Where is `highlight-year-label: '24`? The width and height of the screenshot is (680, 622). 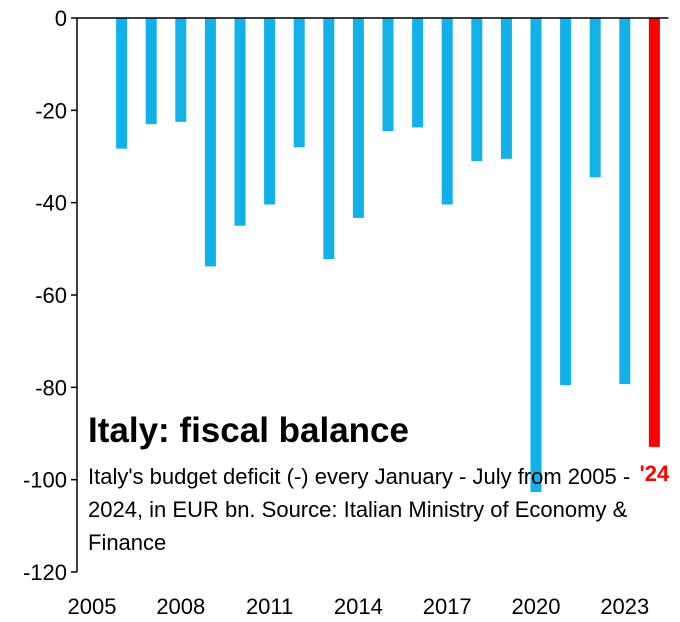 highlight-year-label: '24 is located at coordinates (655, 473).